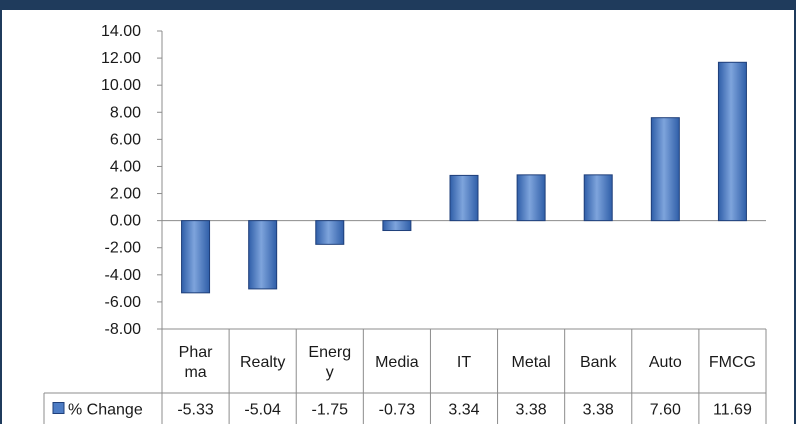 The width and height of the screenshot is (796, 424). What do you see at coordinates (732, 410) in the screenshot?
I see `data-label: 11.69` at bounding box center [732, 410].